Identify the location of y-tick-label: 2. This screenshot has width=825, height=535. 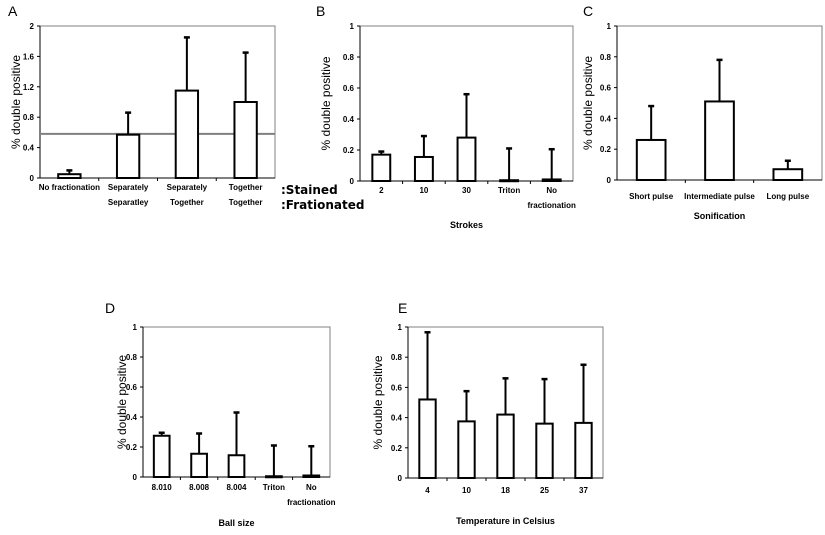
(32, 26).